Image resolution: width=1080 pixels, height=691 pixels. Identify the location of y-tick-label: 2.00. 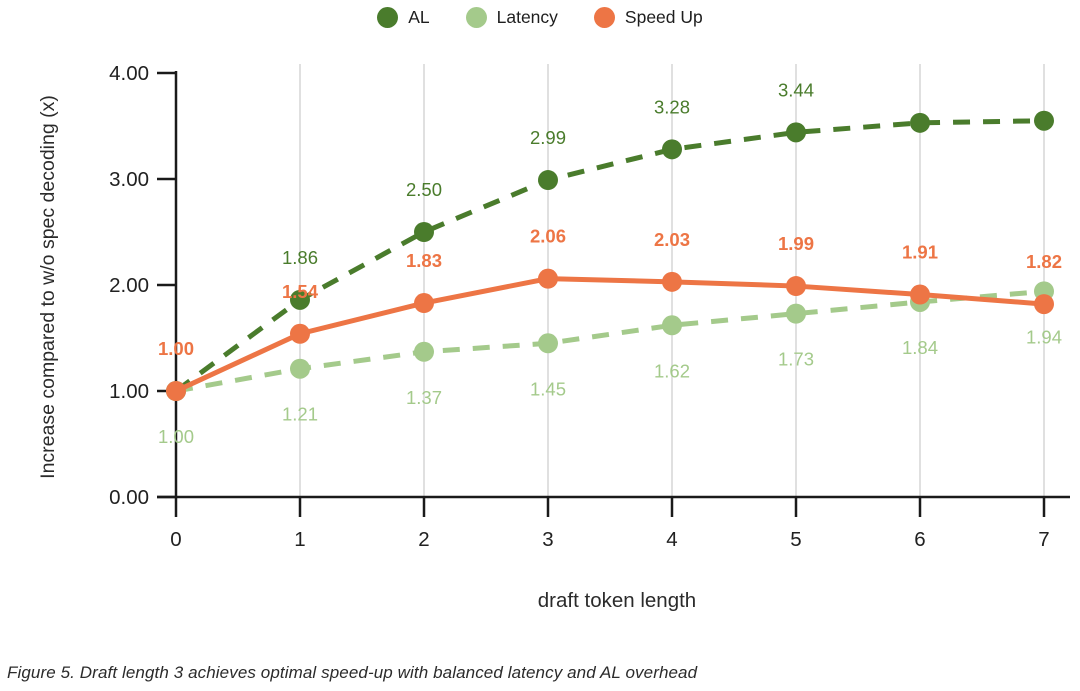
(129, 285).